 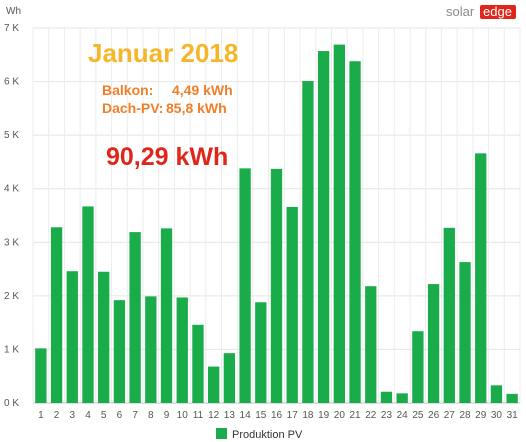 I want to click on y-tick-label: 6 K, so click(x=11, y=82).